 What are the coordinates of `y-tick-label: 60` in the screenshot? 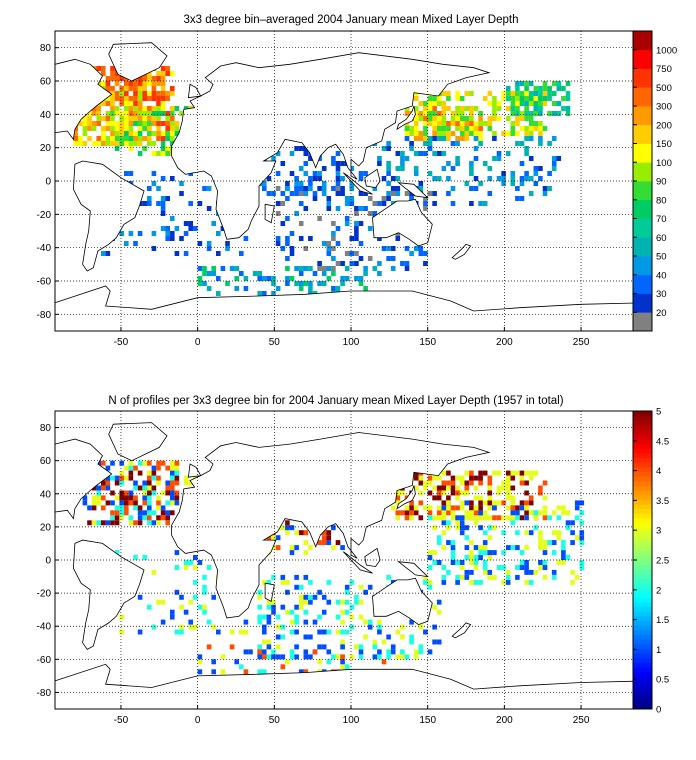 It's located at (46, 82).